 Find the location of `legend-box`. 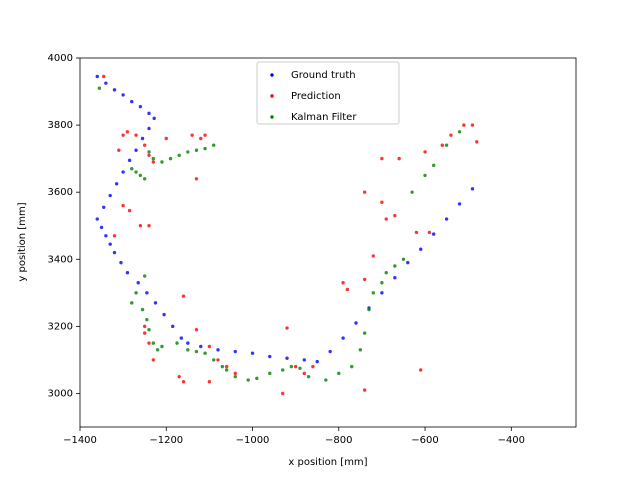

legend-box is located at coordinates (328, 93).